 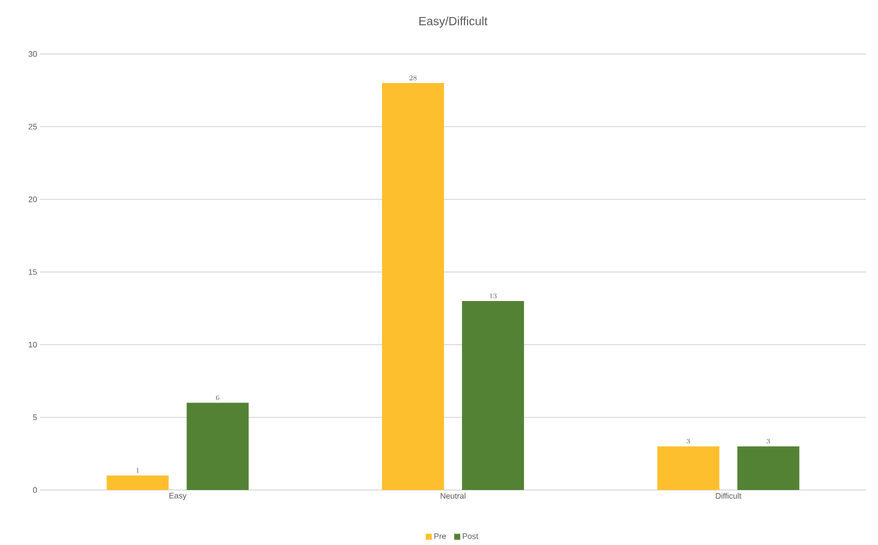 I want to click on y-tick-label: 0, so click(x=35, y=490).